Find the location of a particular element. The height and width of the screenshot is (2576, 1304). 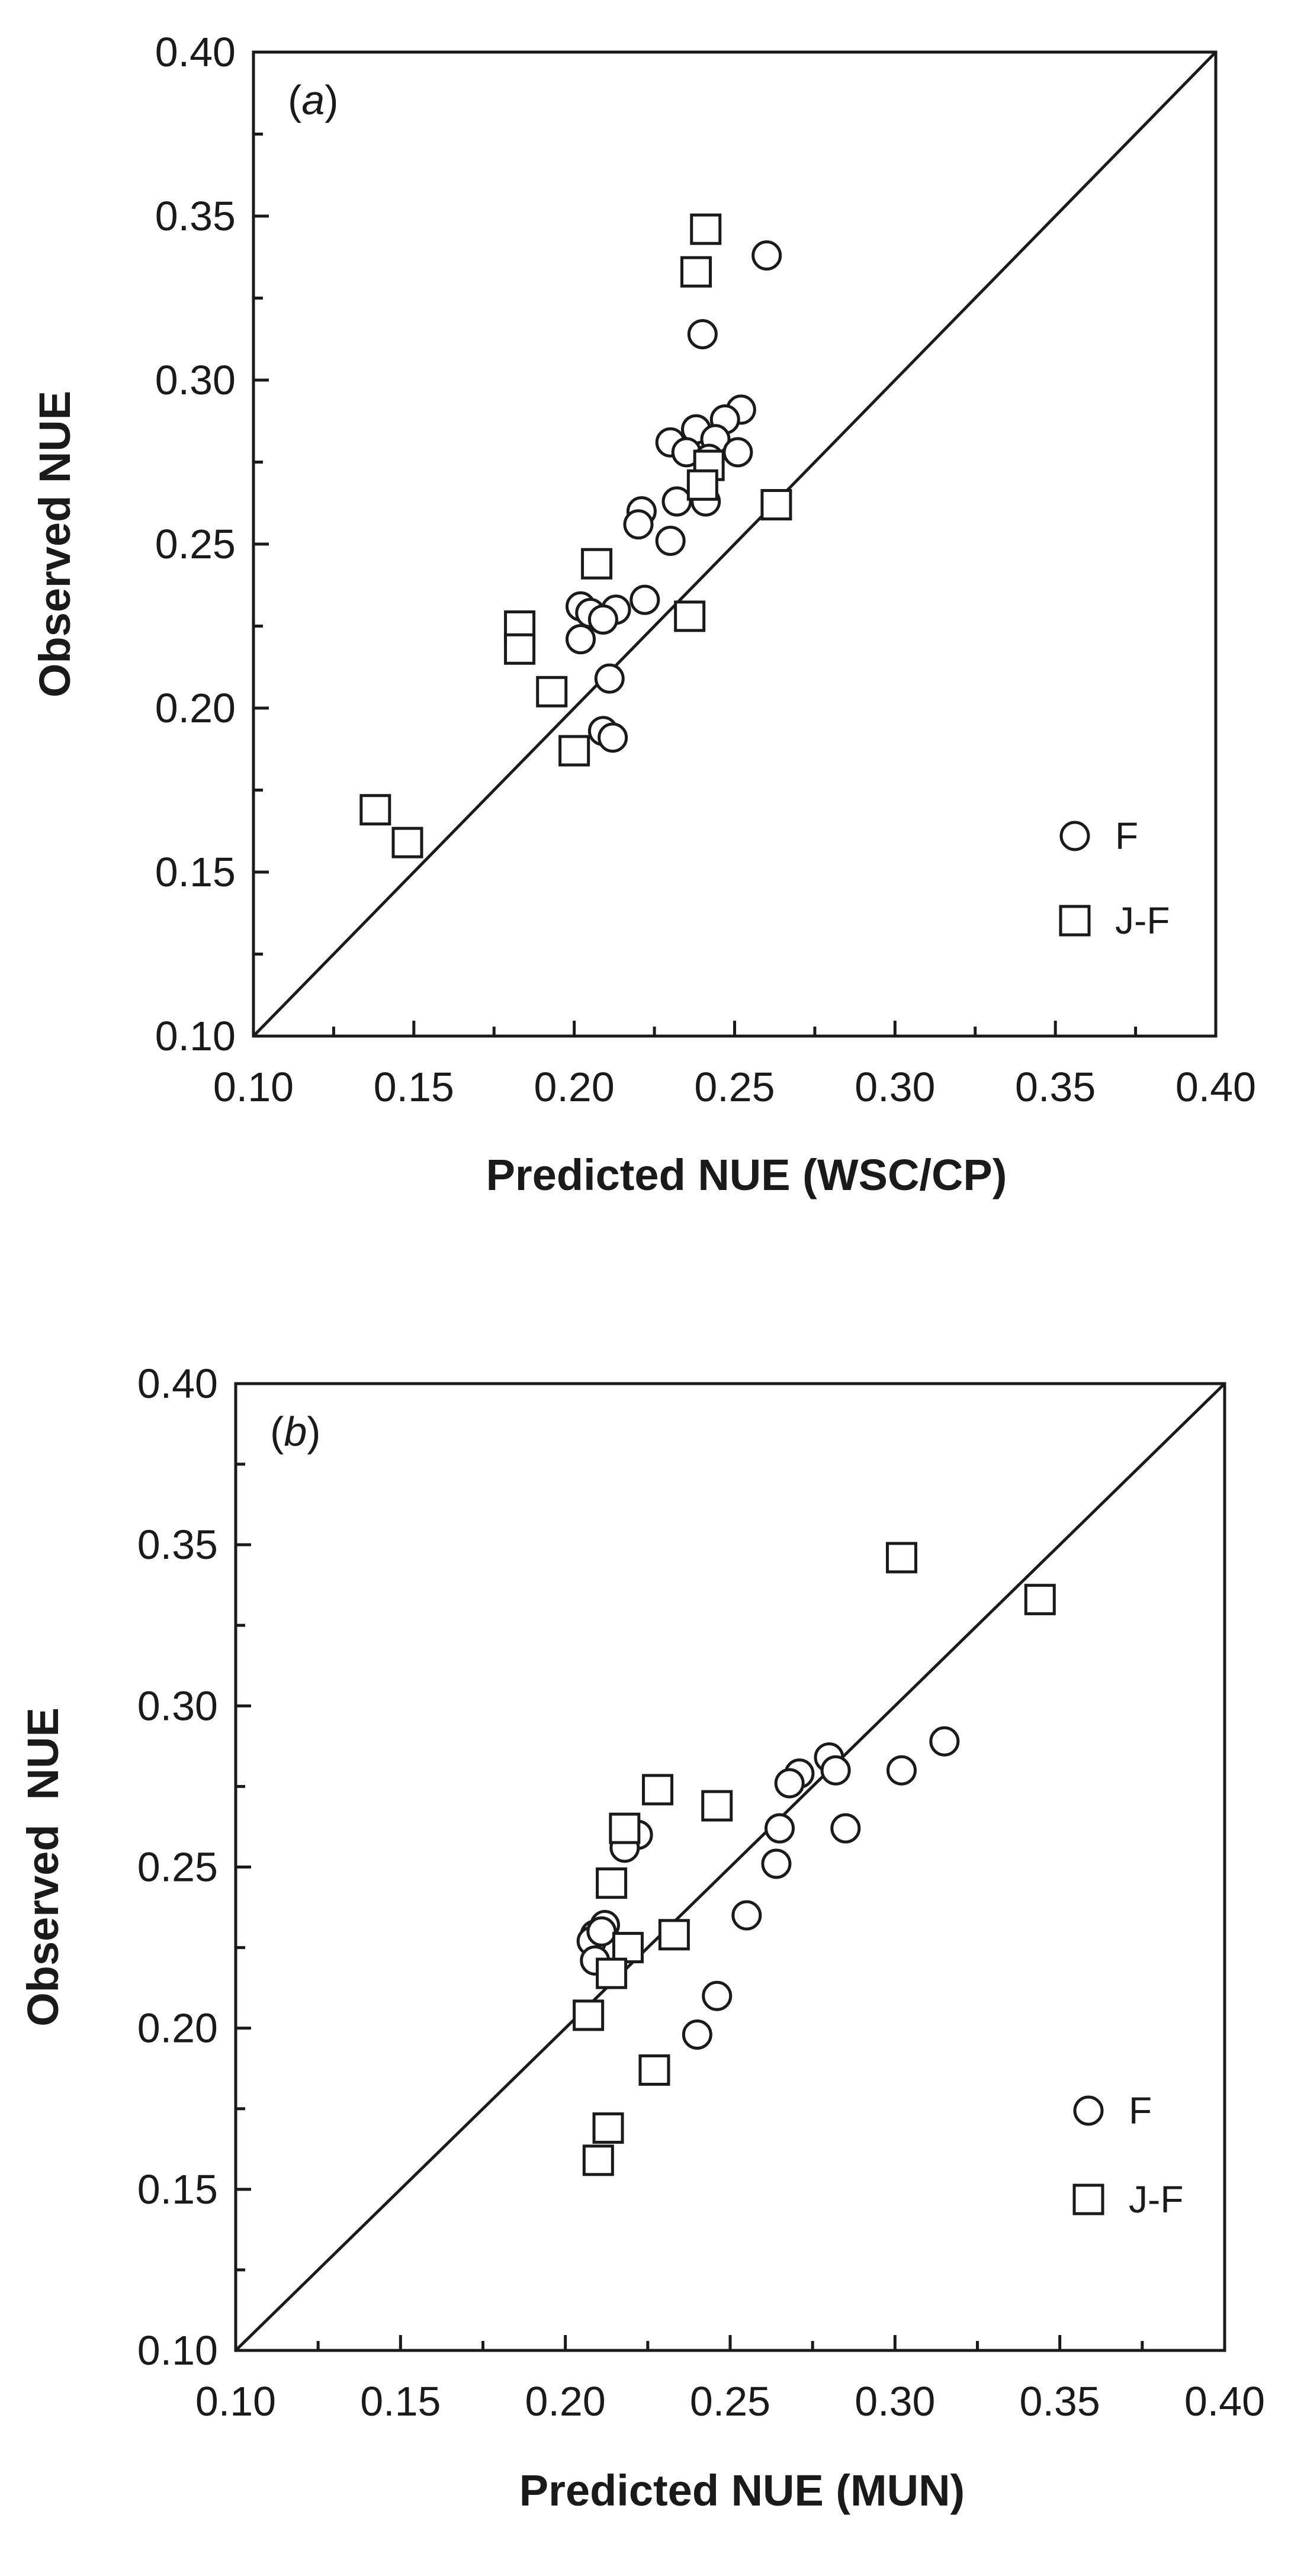

panel-label: (a) is located at coordinates (313, 100).